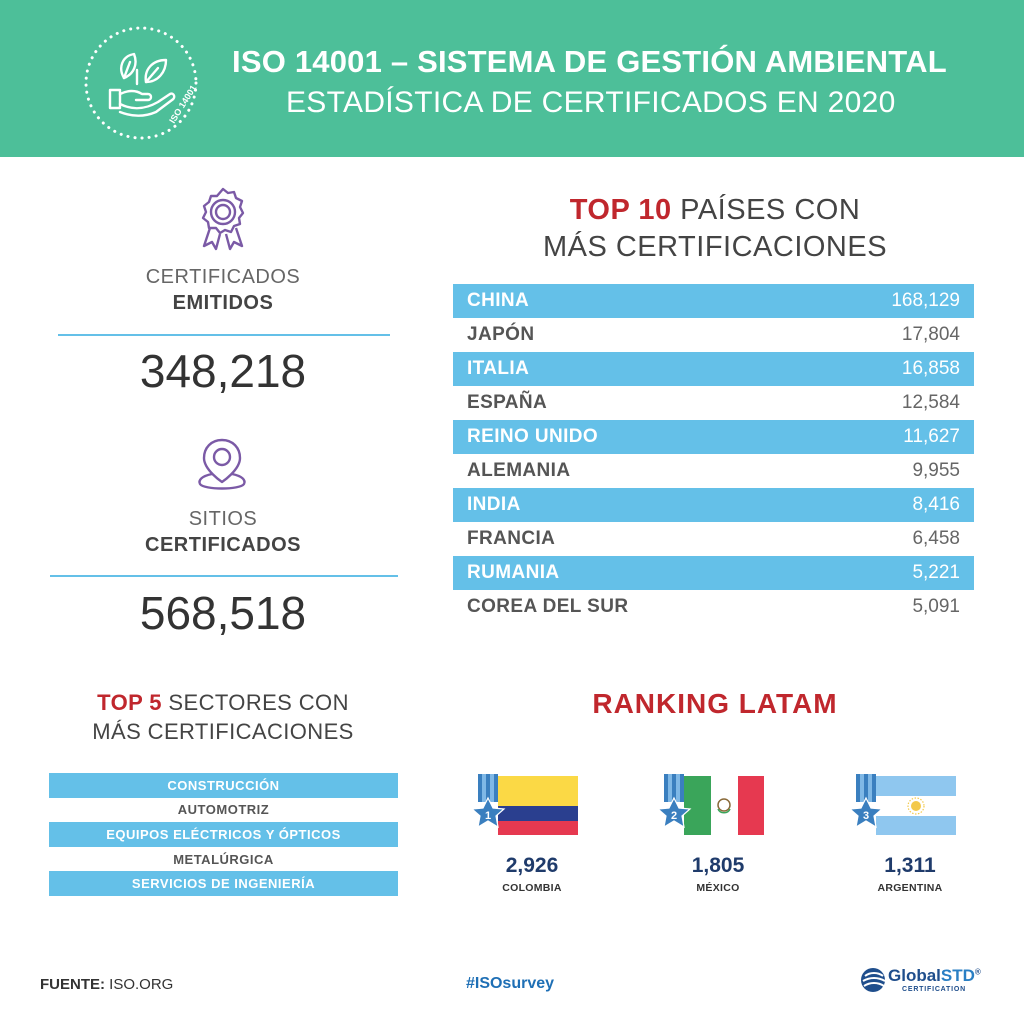  I want to click on brand-logo: GlobalSTD® CERTIFICATION, so click(930, 982).